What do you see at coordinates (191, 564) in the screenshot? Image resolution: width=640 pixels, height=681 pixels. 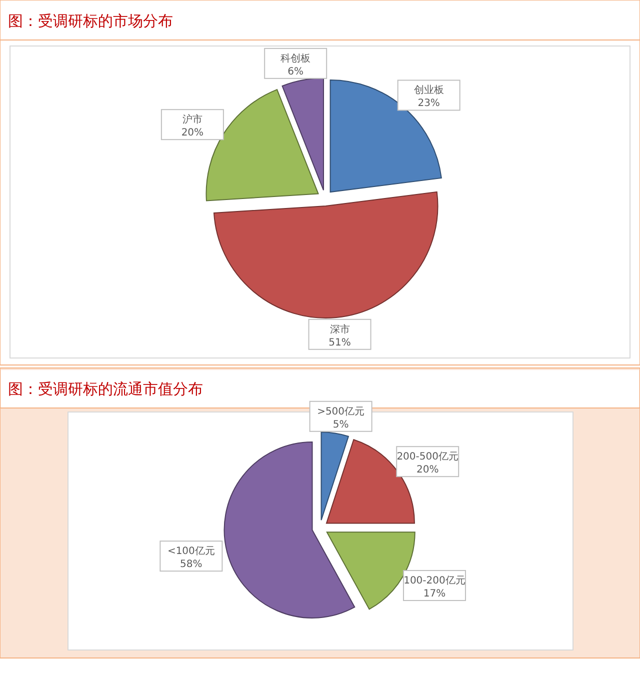 I see `data-label: 58%` at bounding box center [191, 564].